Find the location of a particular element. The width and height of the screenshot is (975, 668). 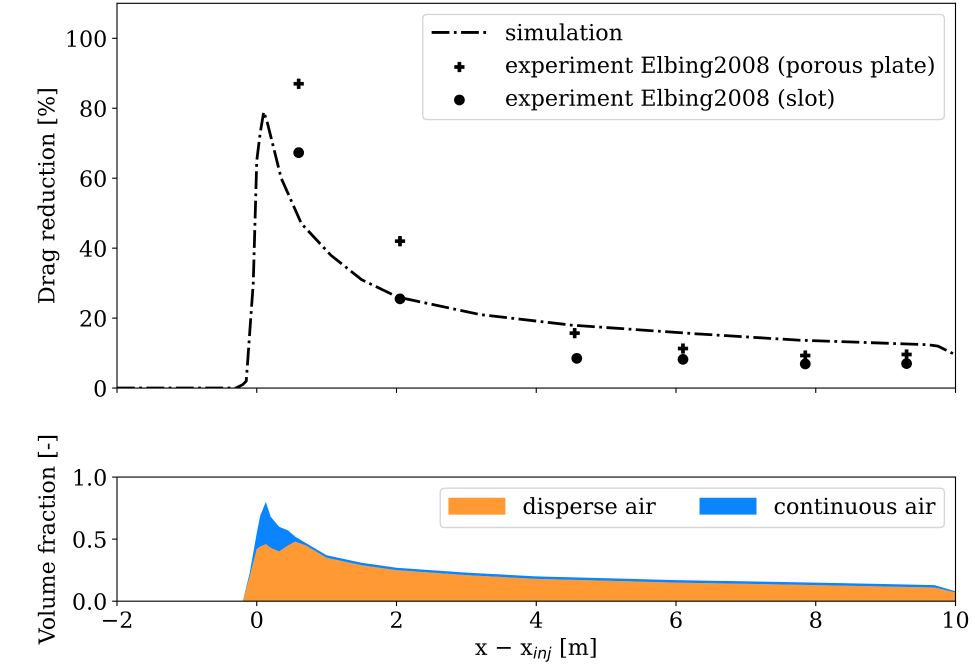

x-axis-title: x − x$_{inj}$ [m] is located at coordinates (535, 650).